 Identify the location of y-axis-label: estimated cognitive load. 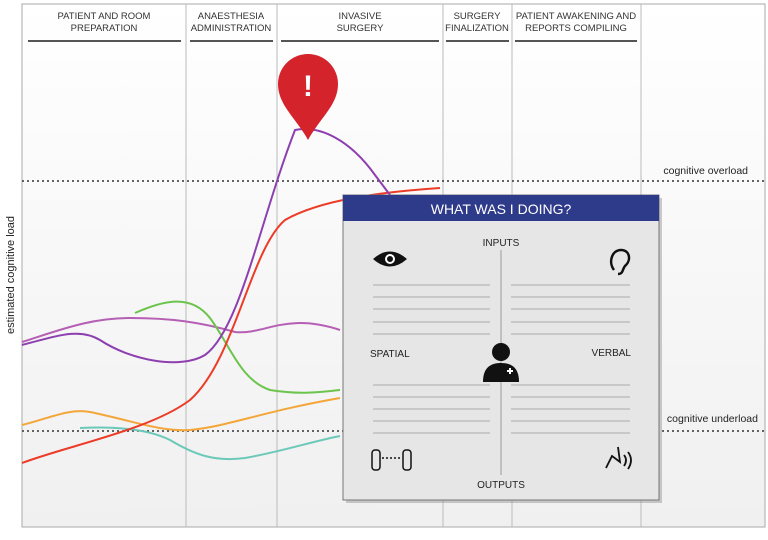
(11, 275).